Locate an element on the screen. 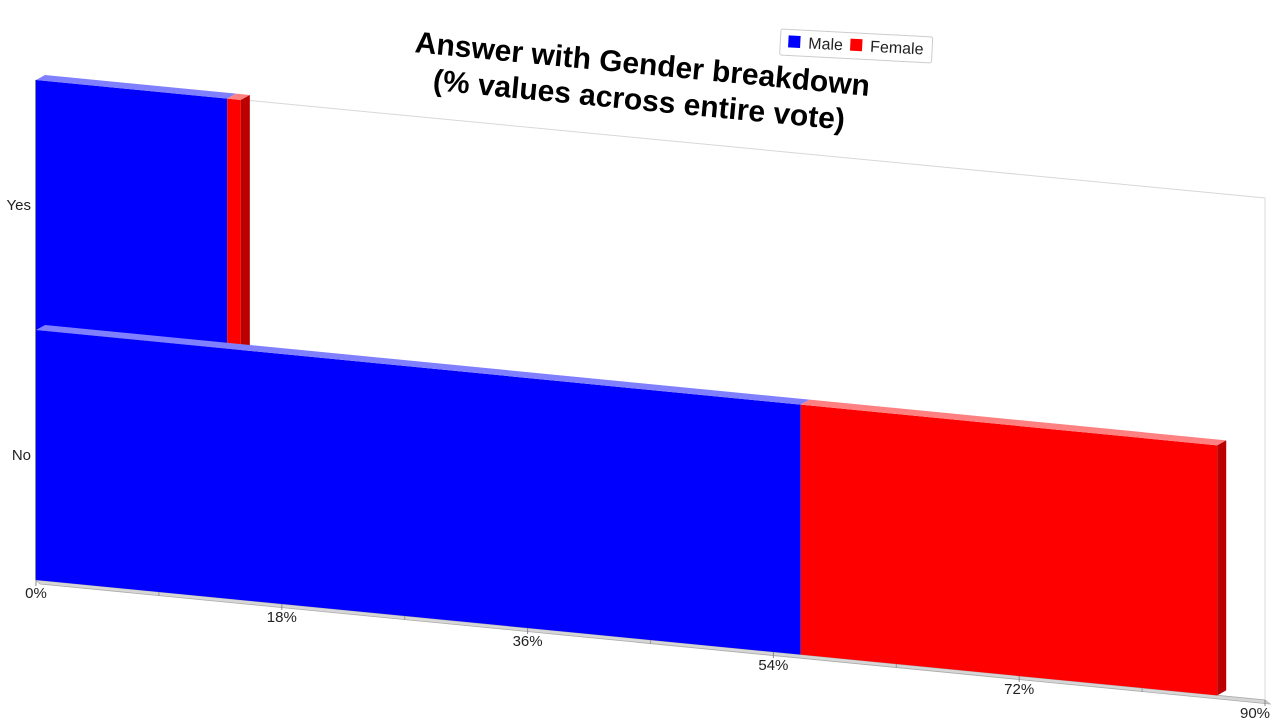 The image size is (1280, 720). bar-female-no-top is located at coordinates (1013, 422).